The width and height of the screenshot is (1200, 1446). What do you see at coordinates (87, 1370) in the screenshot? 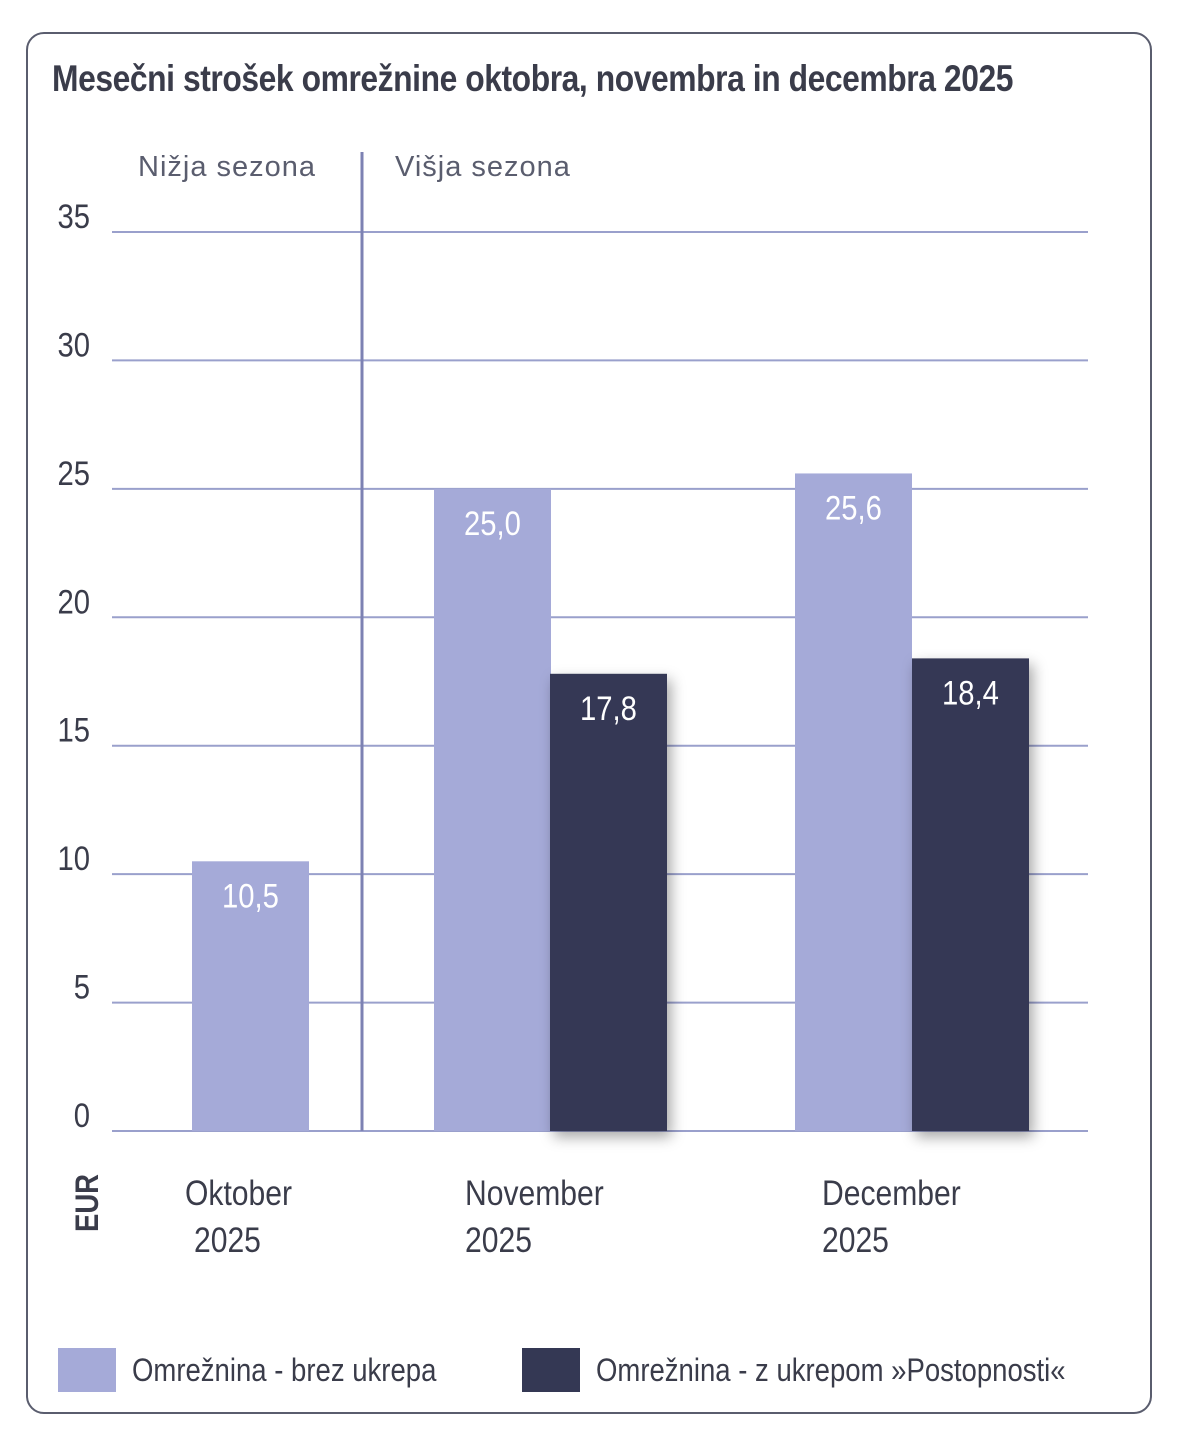
I see `legend-swatch-brez-ukrepa` at bounding box center [87, 1370].